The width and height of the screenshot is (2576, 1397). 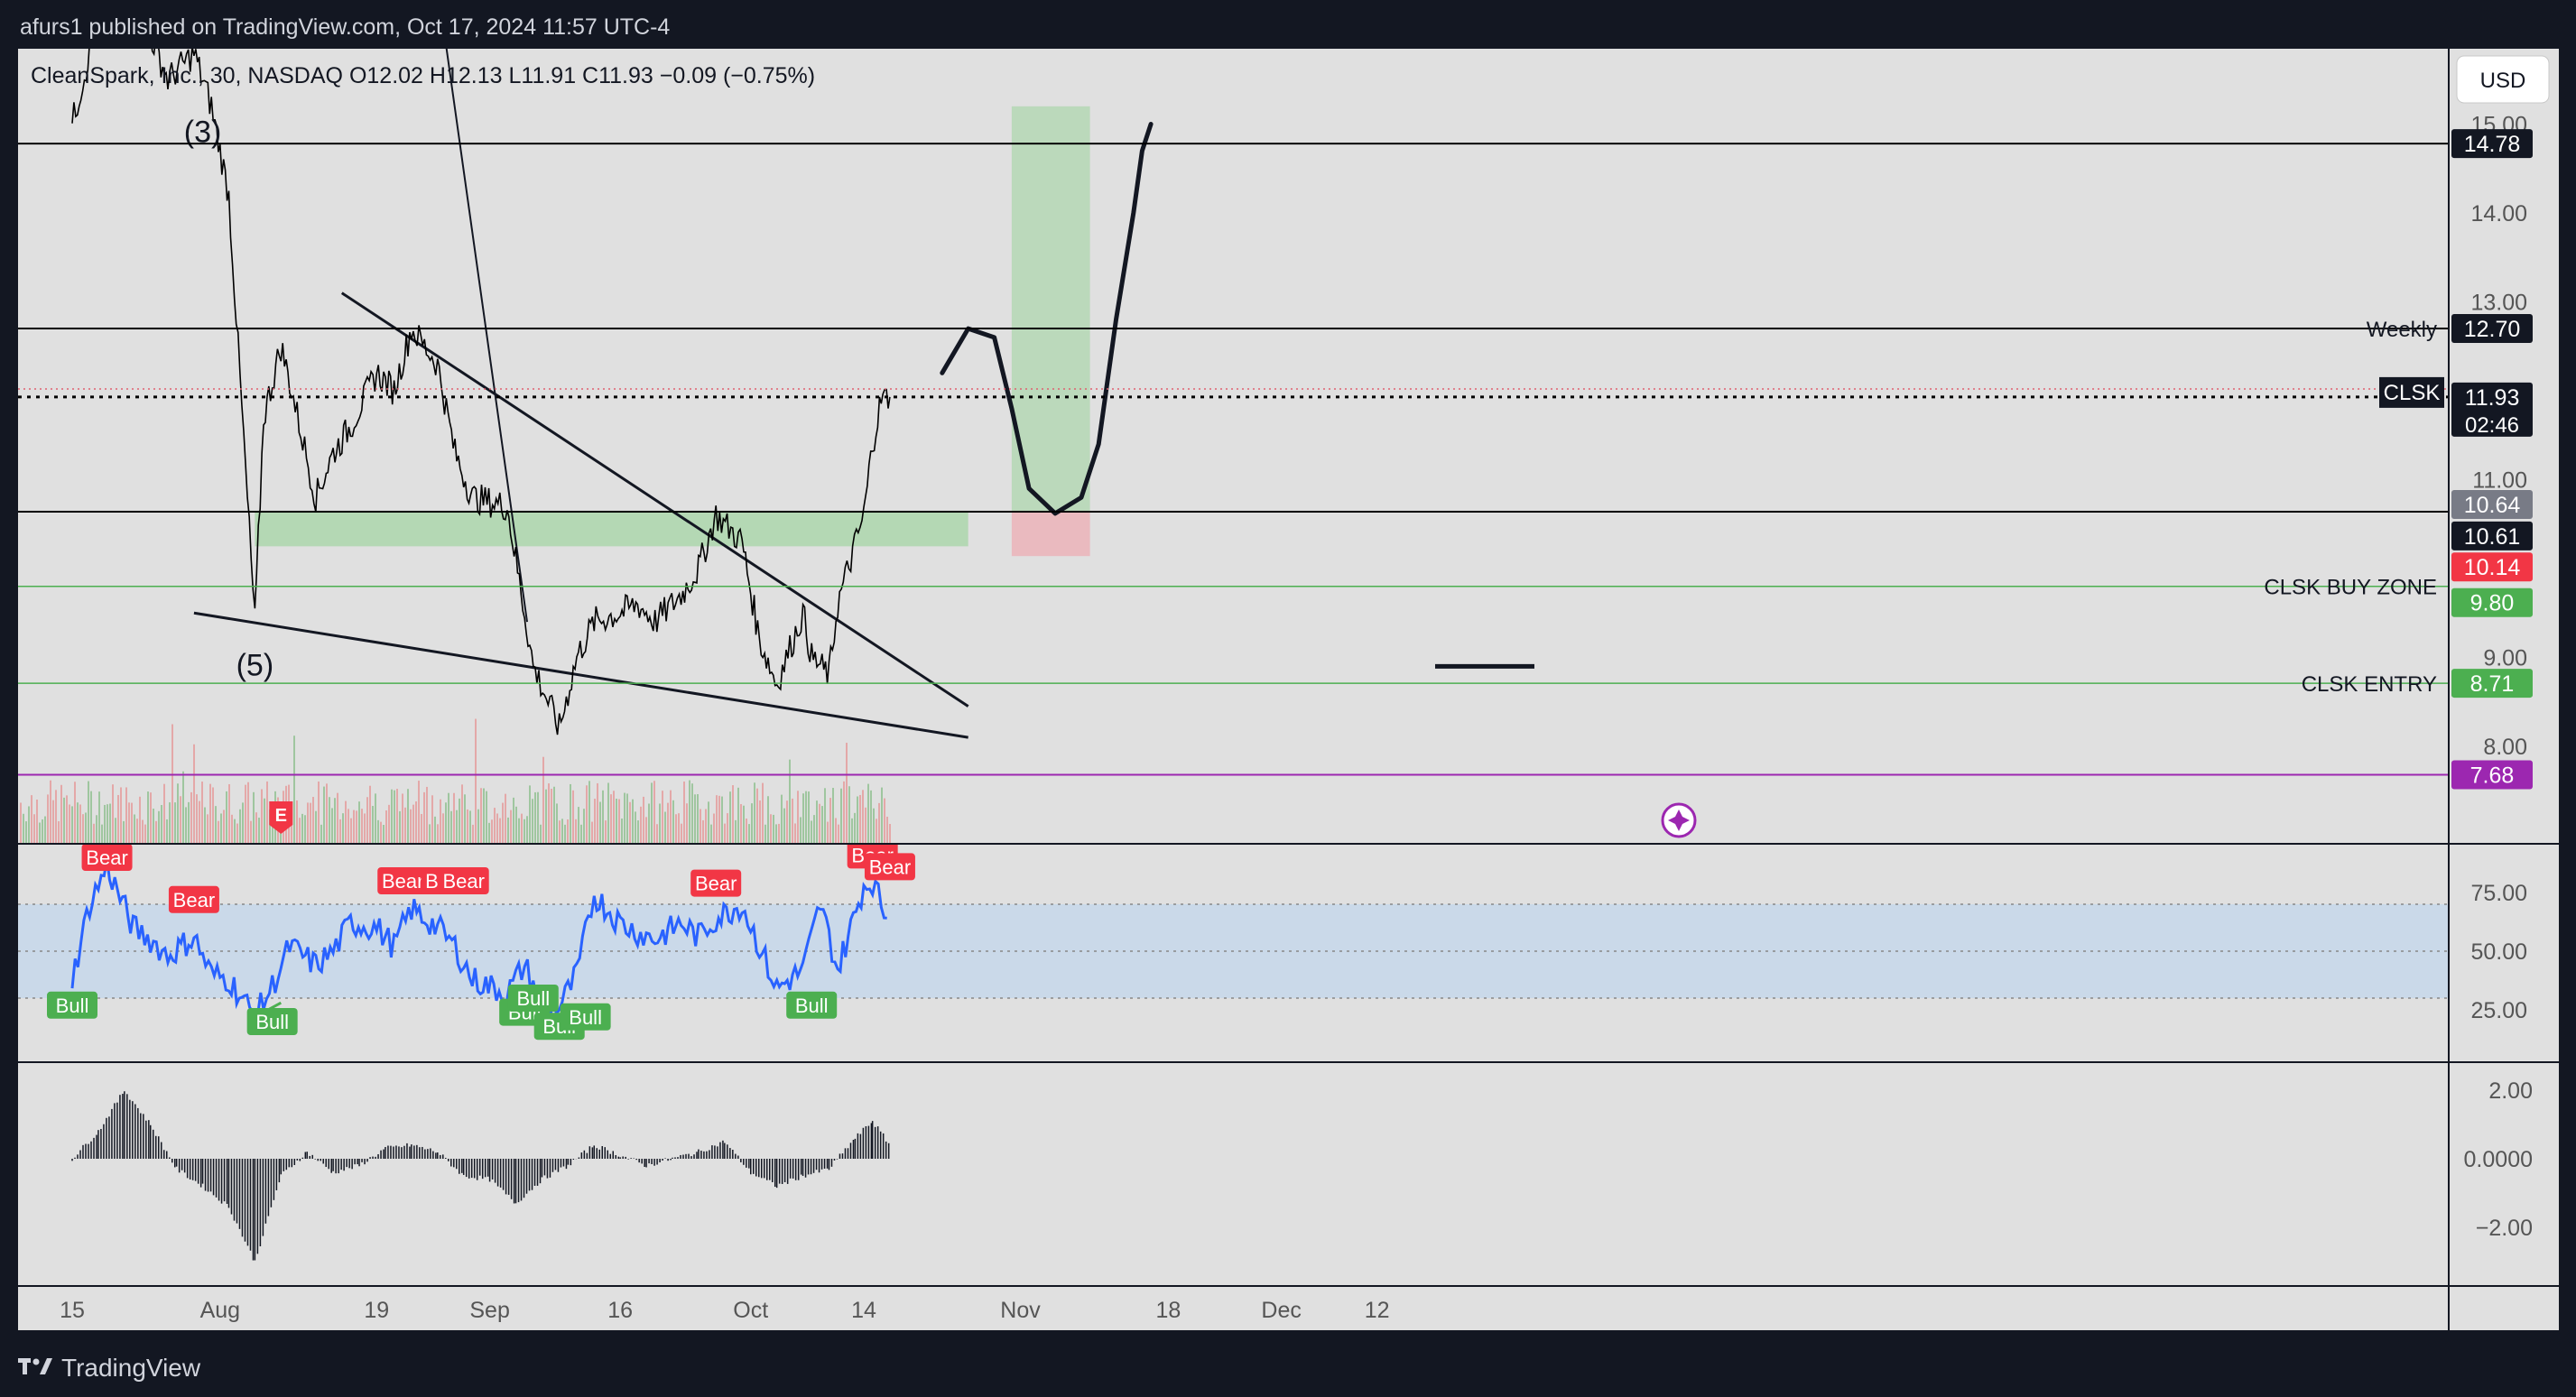 What do you see at coordinates (1679, 820) in the screenshot?
I see `sparkle-glyph` at bounding box center [1679, 820].